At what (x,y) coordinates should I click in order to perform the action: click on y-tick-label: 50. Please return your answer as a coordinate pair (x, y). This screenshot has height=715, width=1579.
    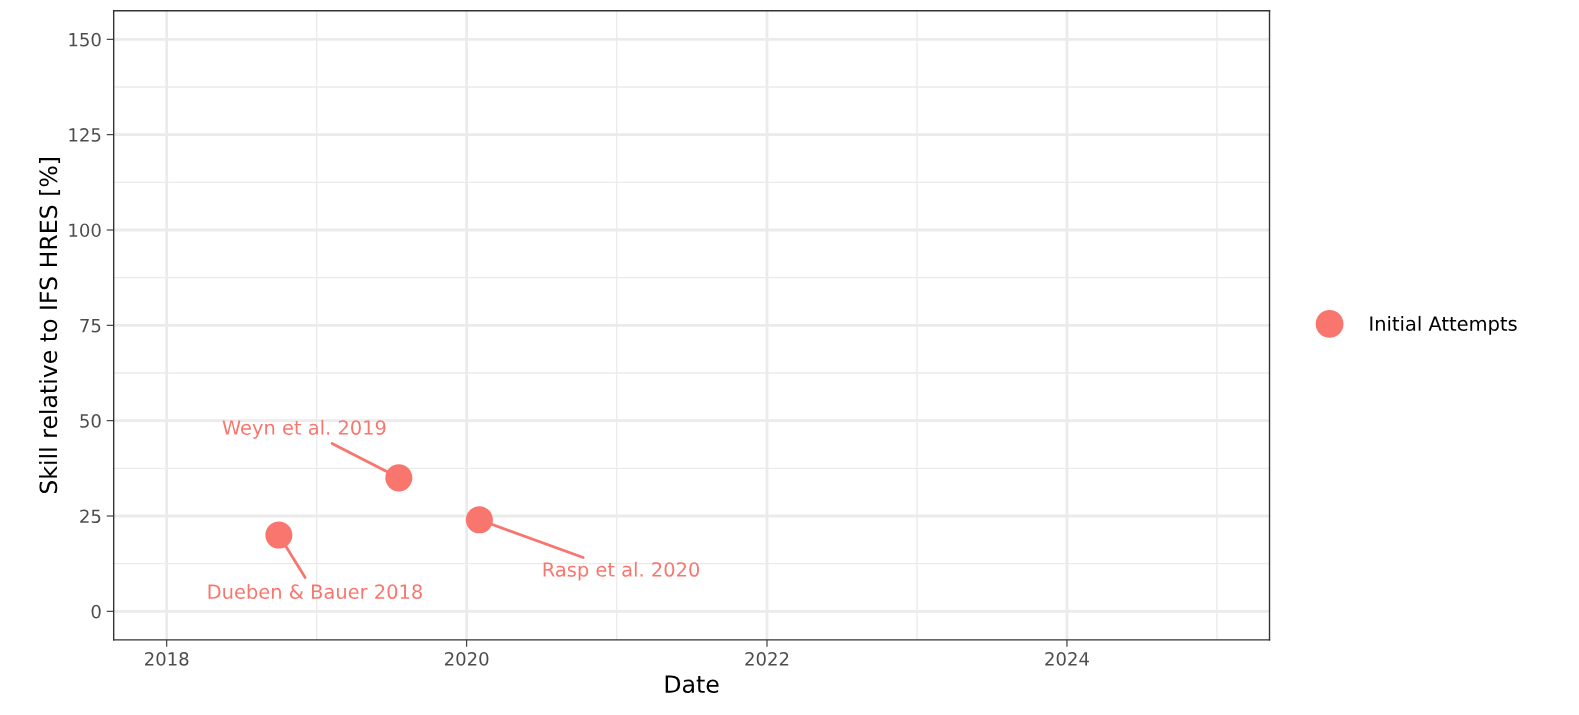
    Looking at the image, I should click on (90, 421).